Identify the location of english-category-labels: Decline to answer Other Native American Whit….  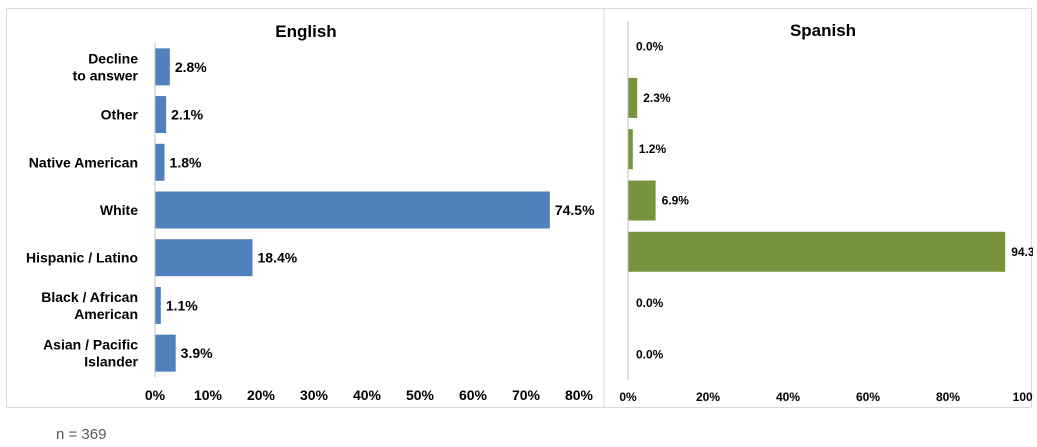
(82, 209).